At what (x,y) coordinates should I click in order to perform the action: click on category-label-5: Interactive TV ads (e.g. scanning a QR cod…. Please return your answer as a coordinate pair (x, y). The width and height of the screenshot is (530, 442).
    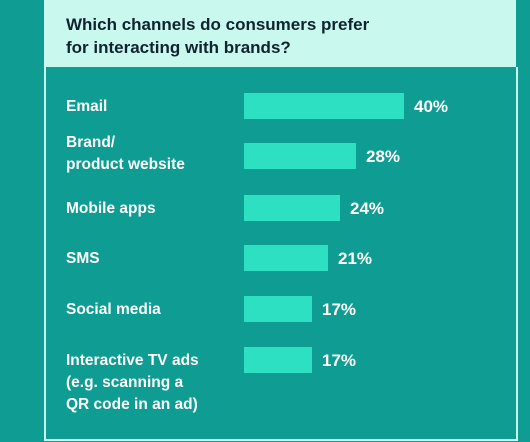
    Looking at the image, I should click on (132, 382).